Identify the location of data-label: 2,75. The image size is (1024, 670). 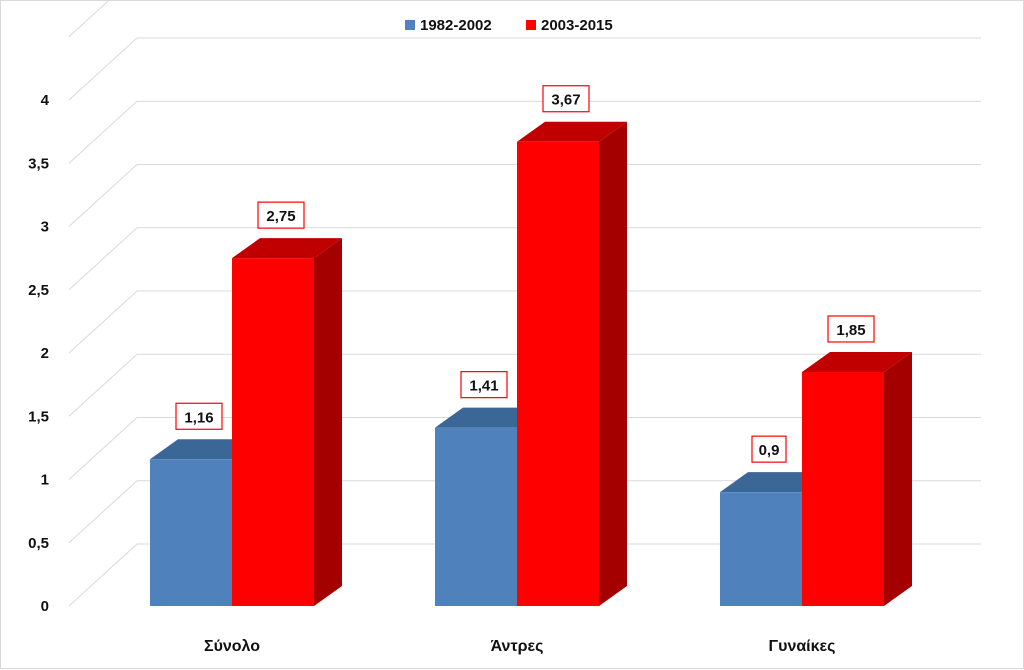
(280, 216).